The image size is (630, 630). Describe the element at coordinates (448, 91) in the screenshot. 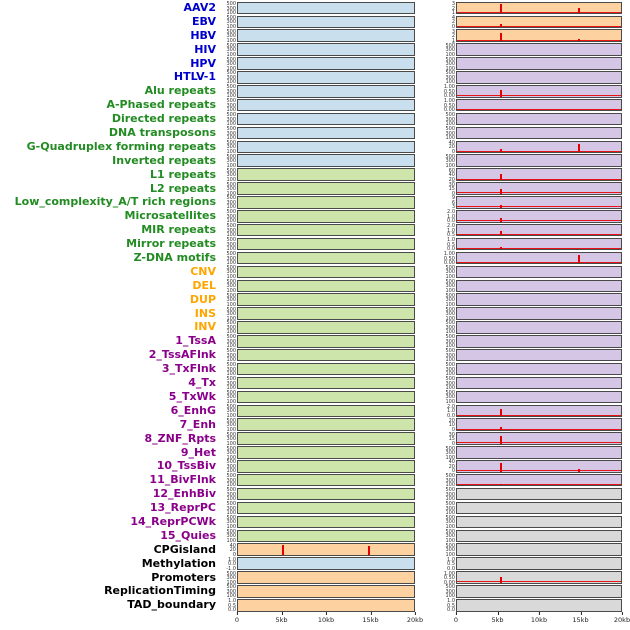

I see `right-y-ticks: 1.00 0.50 0.00` at that location.